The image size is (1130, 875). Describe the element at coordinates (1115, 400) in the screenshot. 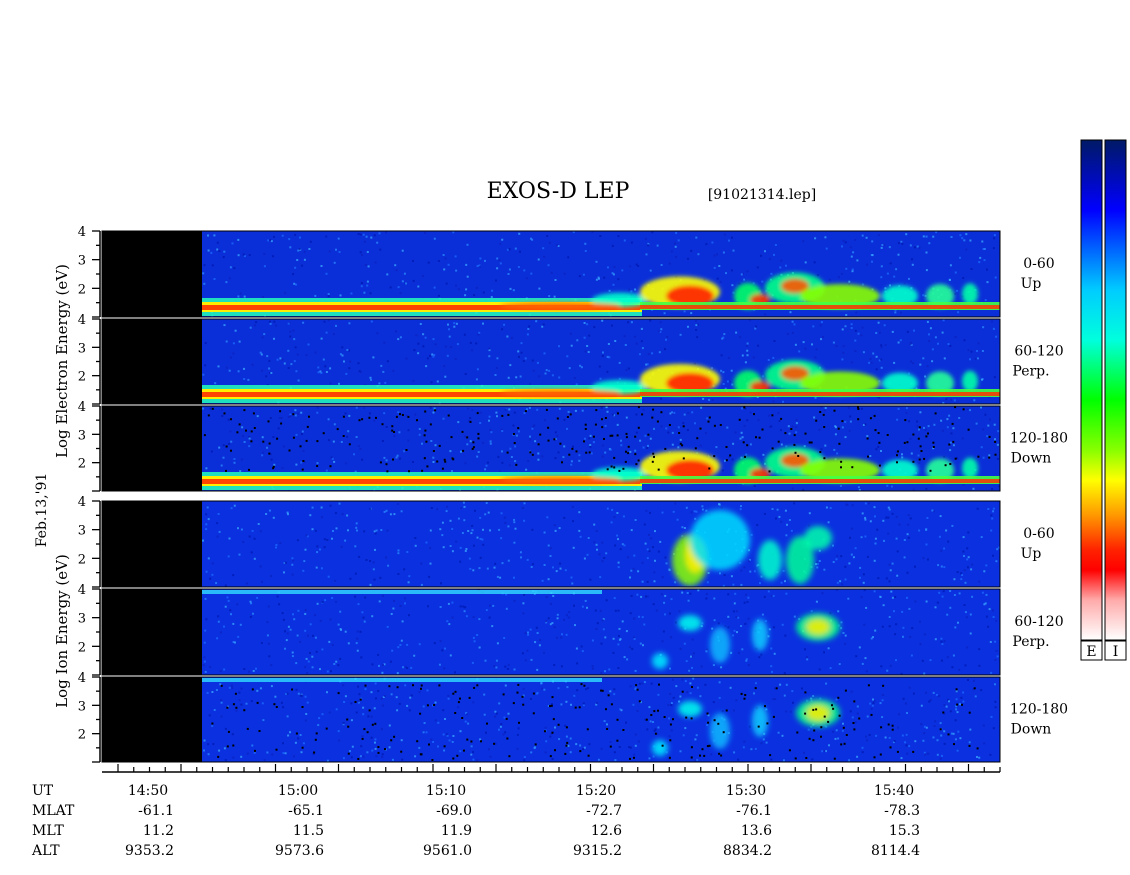

I see `colorbar-ion: I` at that location.